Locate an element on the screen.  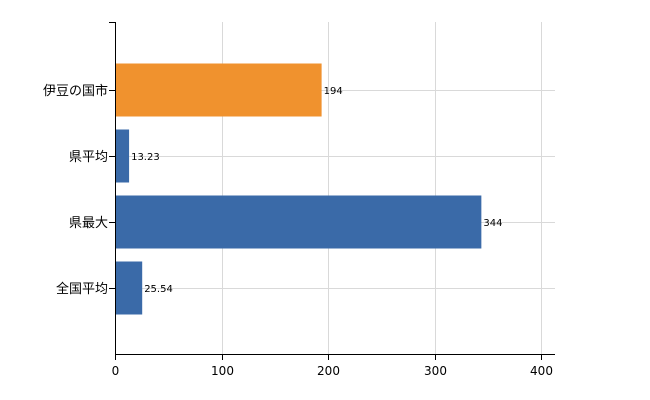
x-tick-label: 0 is located at coordinates (116, 371).